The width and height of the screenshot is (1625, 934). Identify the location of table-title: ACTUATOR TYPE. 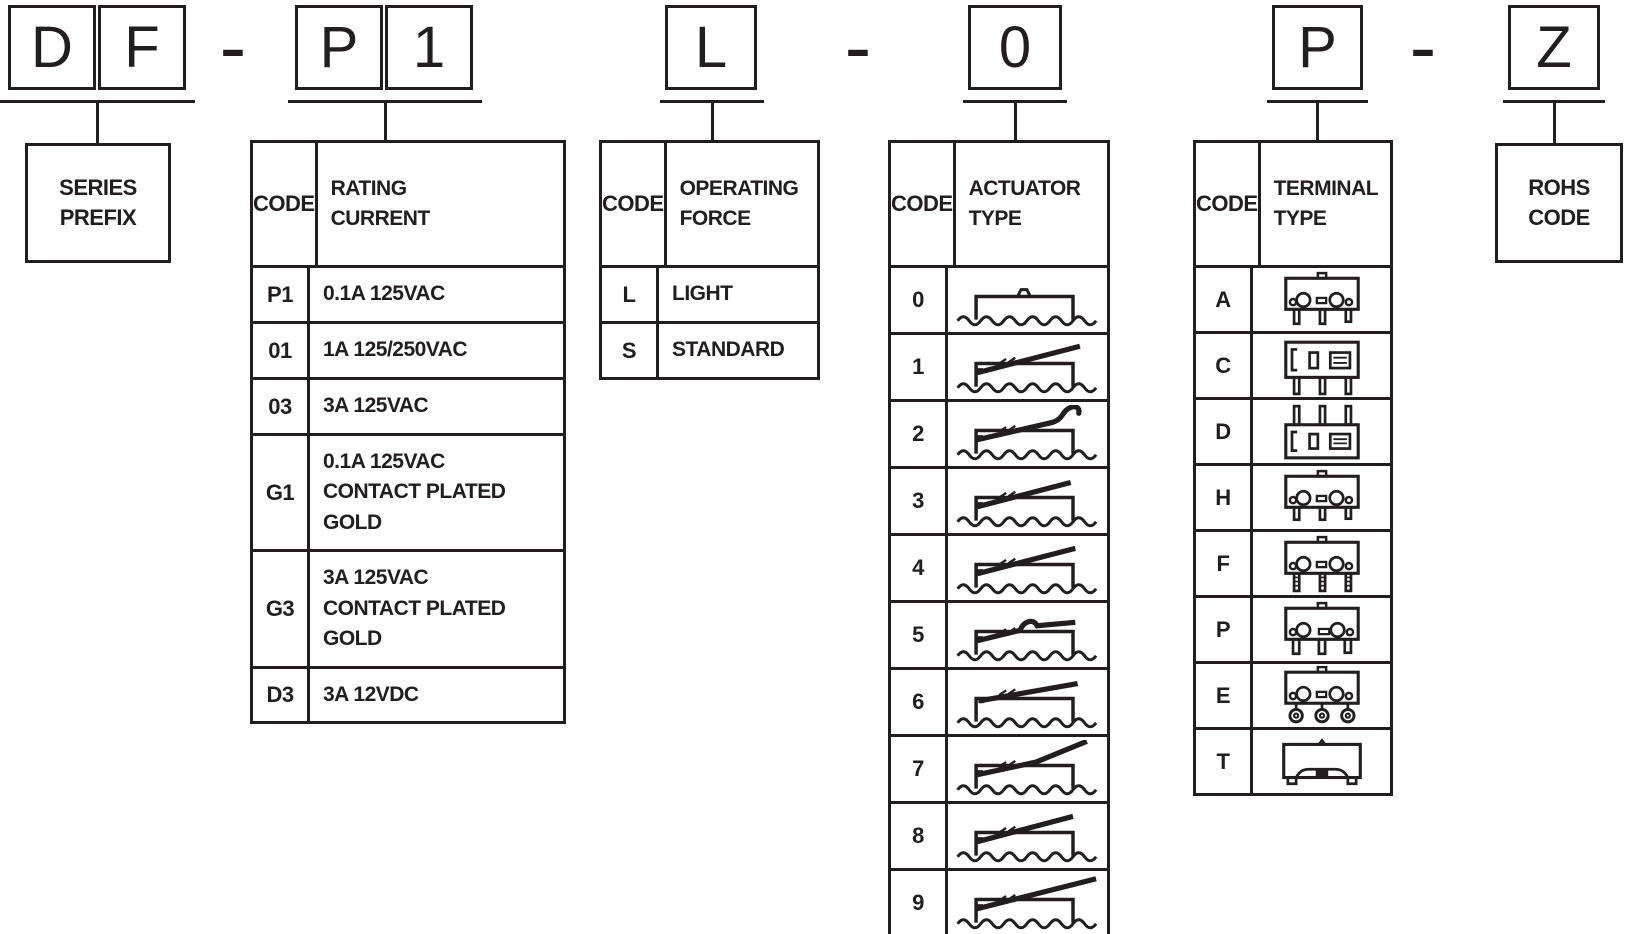
(1024, 203).